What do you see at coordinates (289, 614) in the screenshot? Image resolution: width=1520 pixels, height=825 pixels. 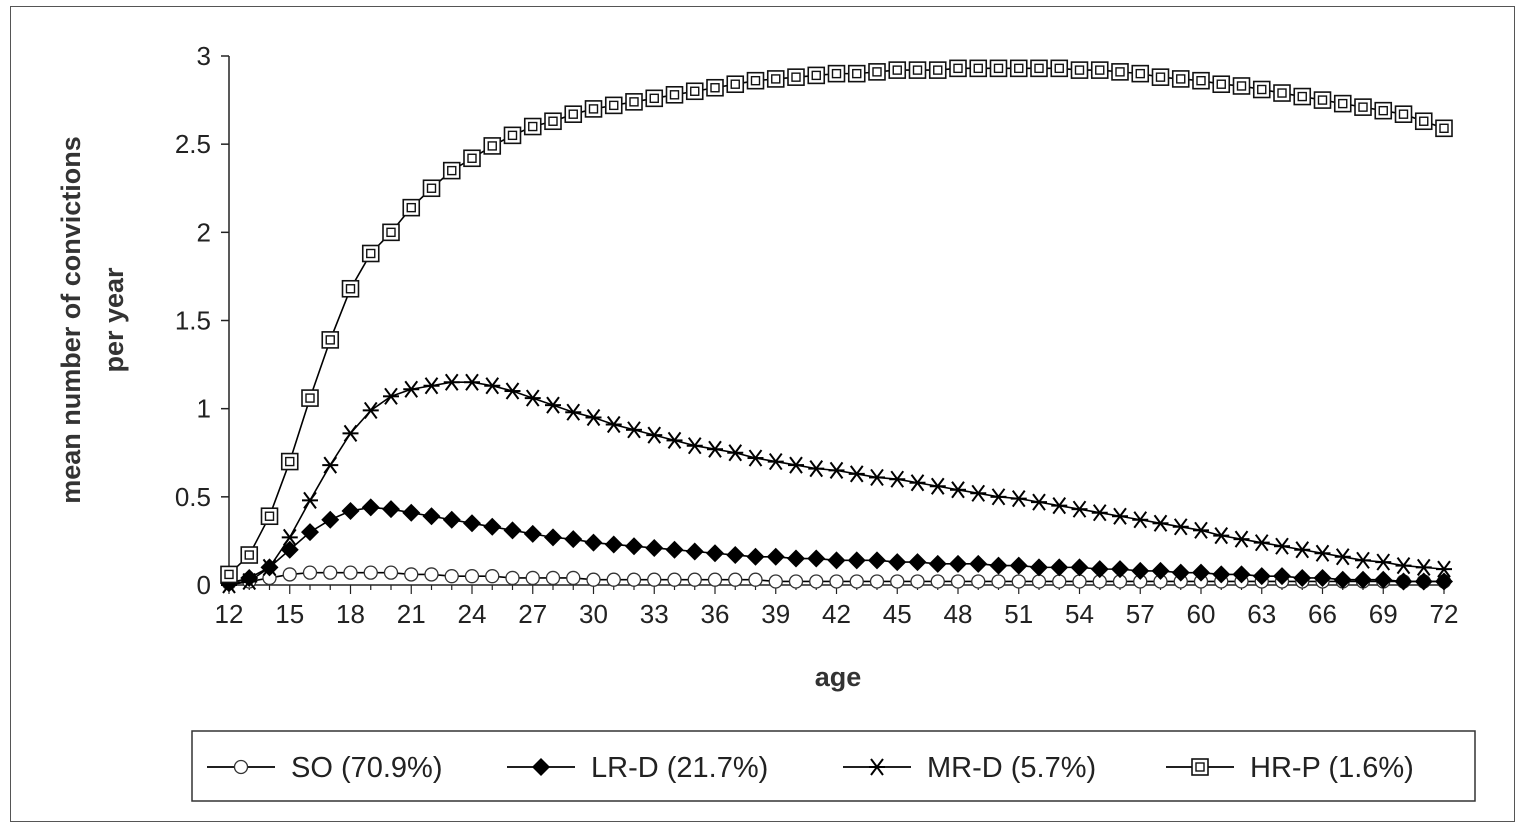 I see `x-tick-label: 15` at bounding box center [289, 614].